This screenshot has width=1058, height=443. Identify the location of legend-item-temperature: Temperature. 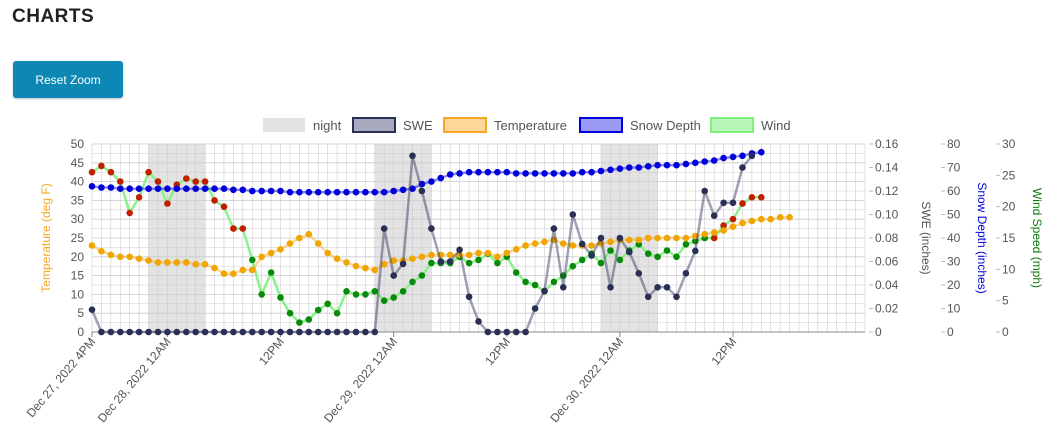
(505, 125).